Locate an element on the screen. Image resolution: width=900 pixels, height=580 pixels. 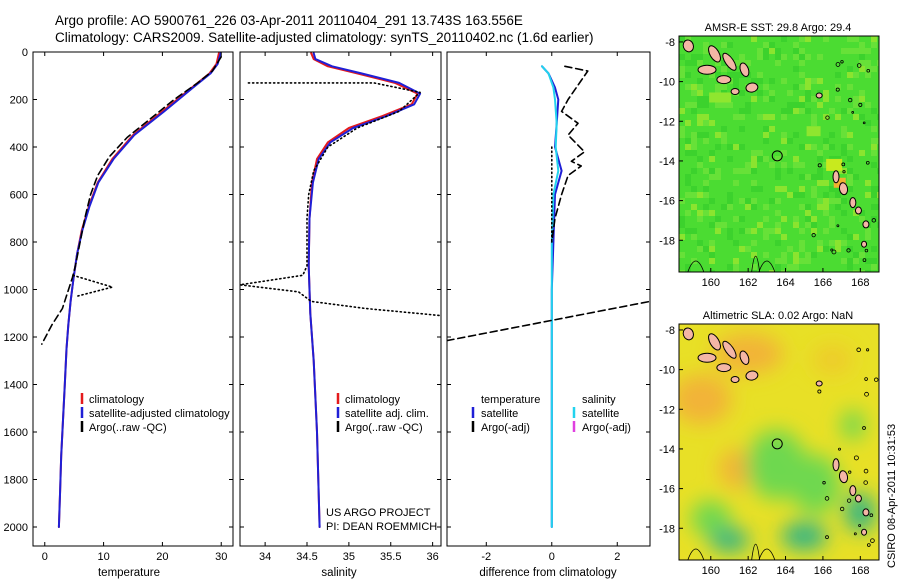
difference-xtick-label: 0 is located at coordinates (552, 557).